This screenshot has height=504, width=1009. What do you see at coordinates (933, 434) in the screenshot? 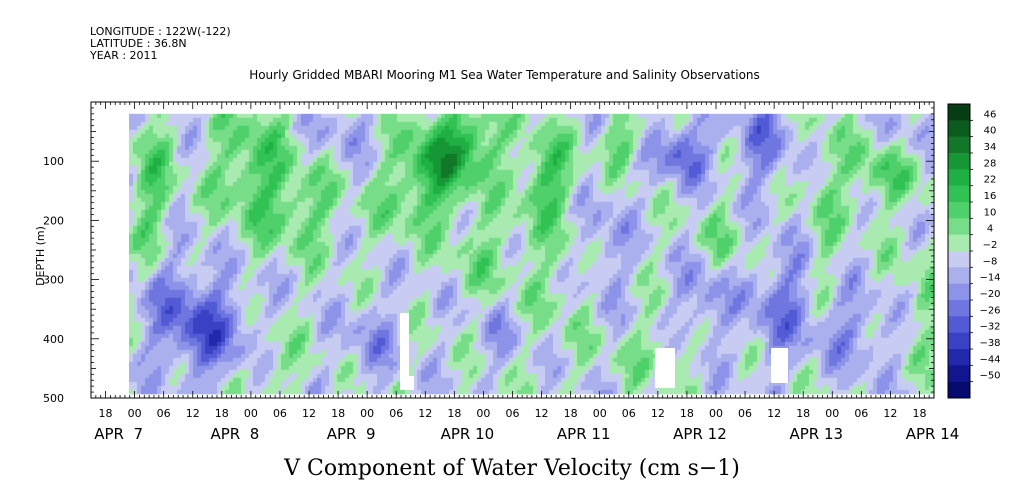
I see `x-date-label: APR 14` at bounding box center [933, 434].